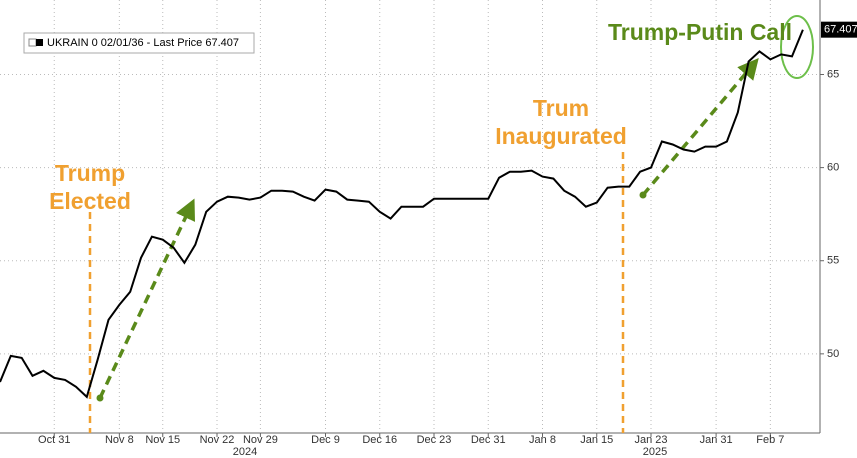 The width and height of the screenshot is (857, 458). What do you see at coordinates (596, 440) in the screenshot?
I see `x-tick-label: Jan 15` at bounding box center [596, 440].